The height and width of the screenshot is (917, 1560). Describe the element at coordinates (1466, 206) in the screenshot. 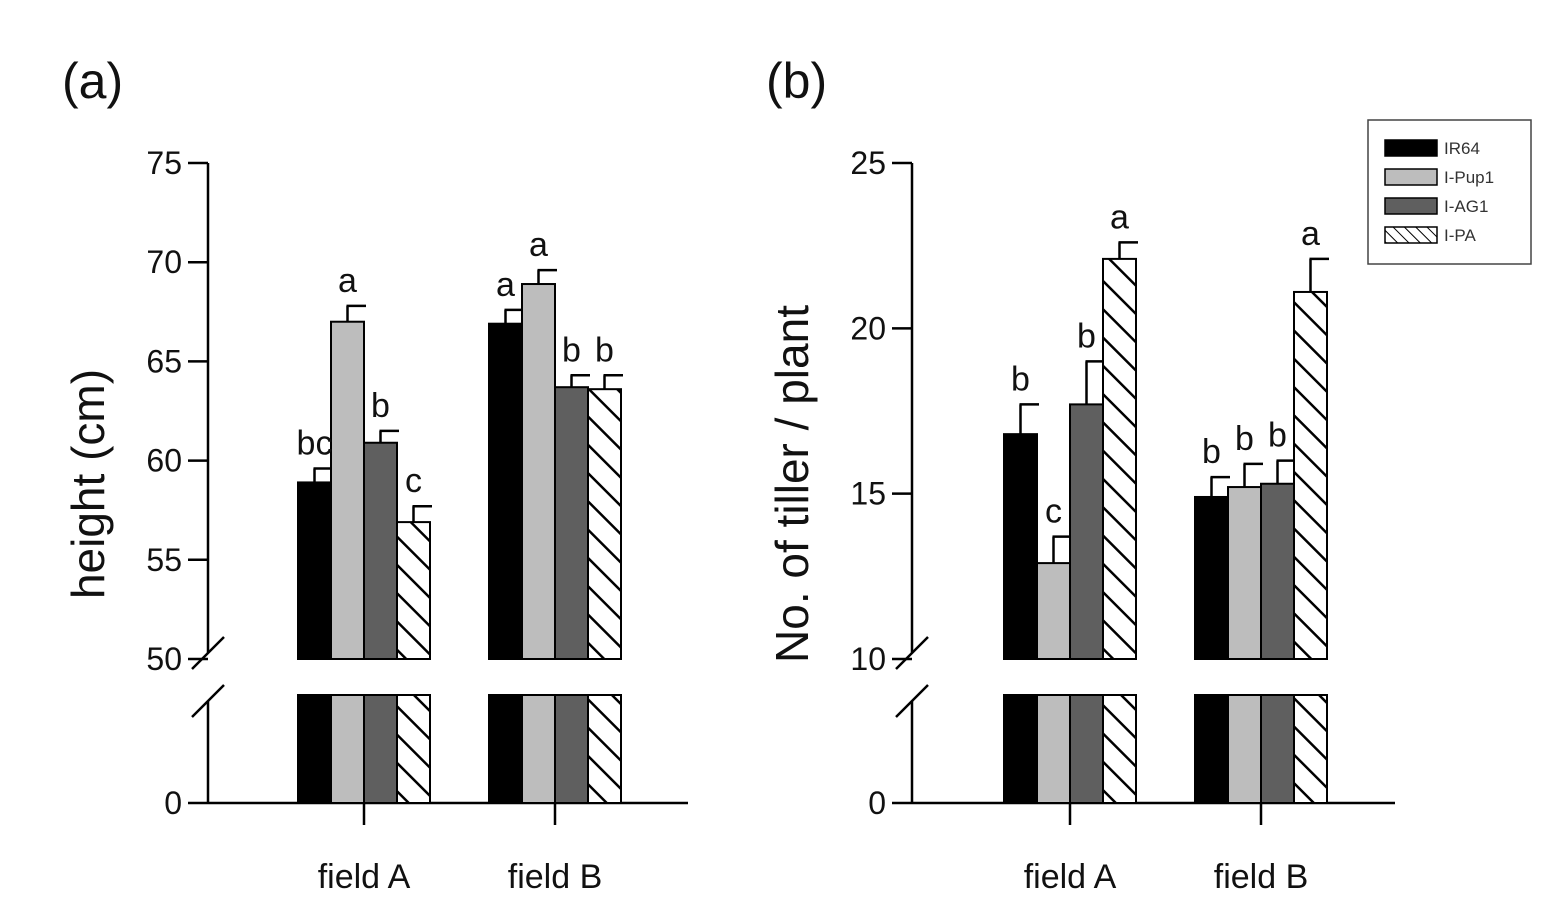

I see `legend-label: I-AG1` at that location.